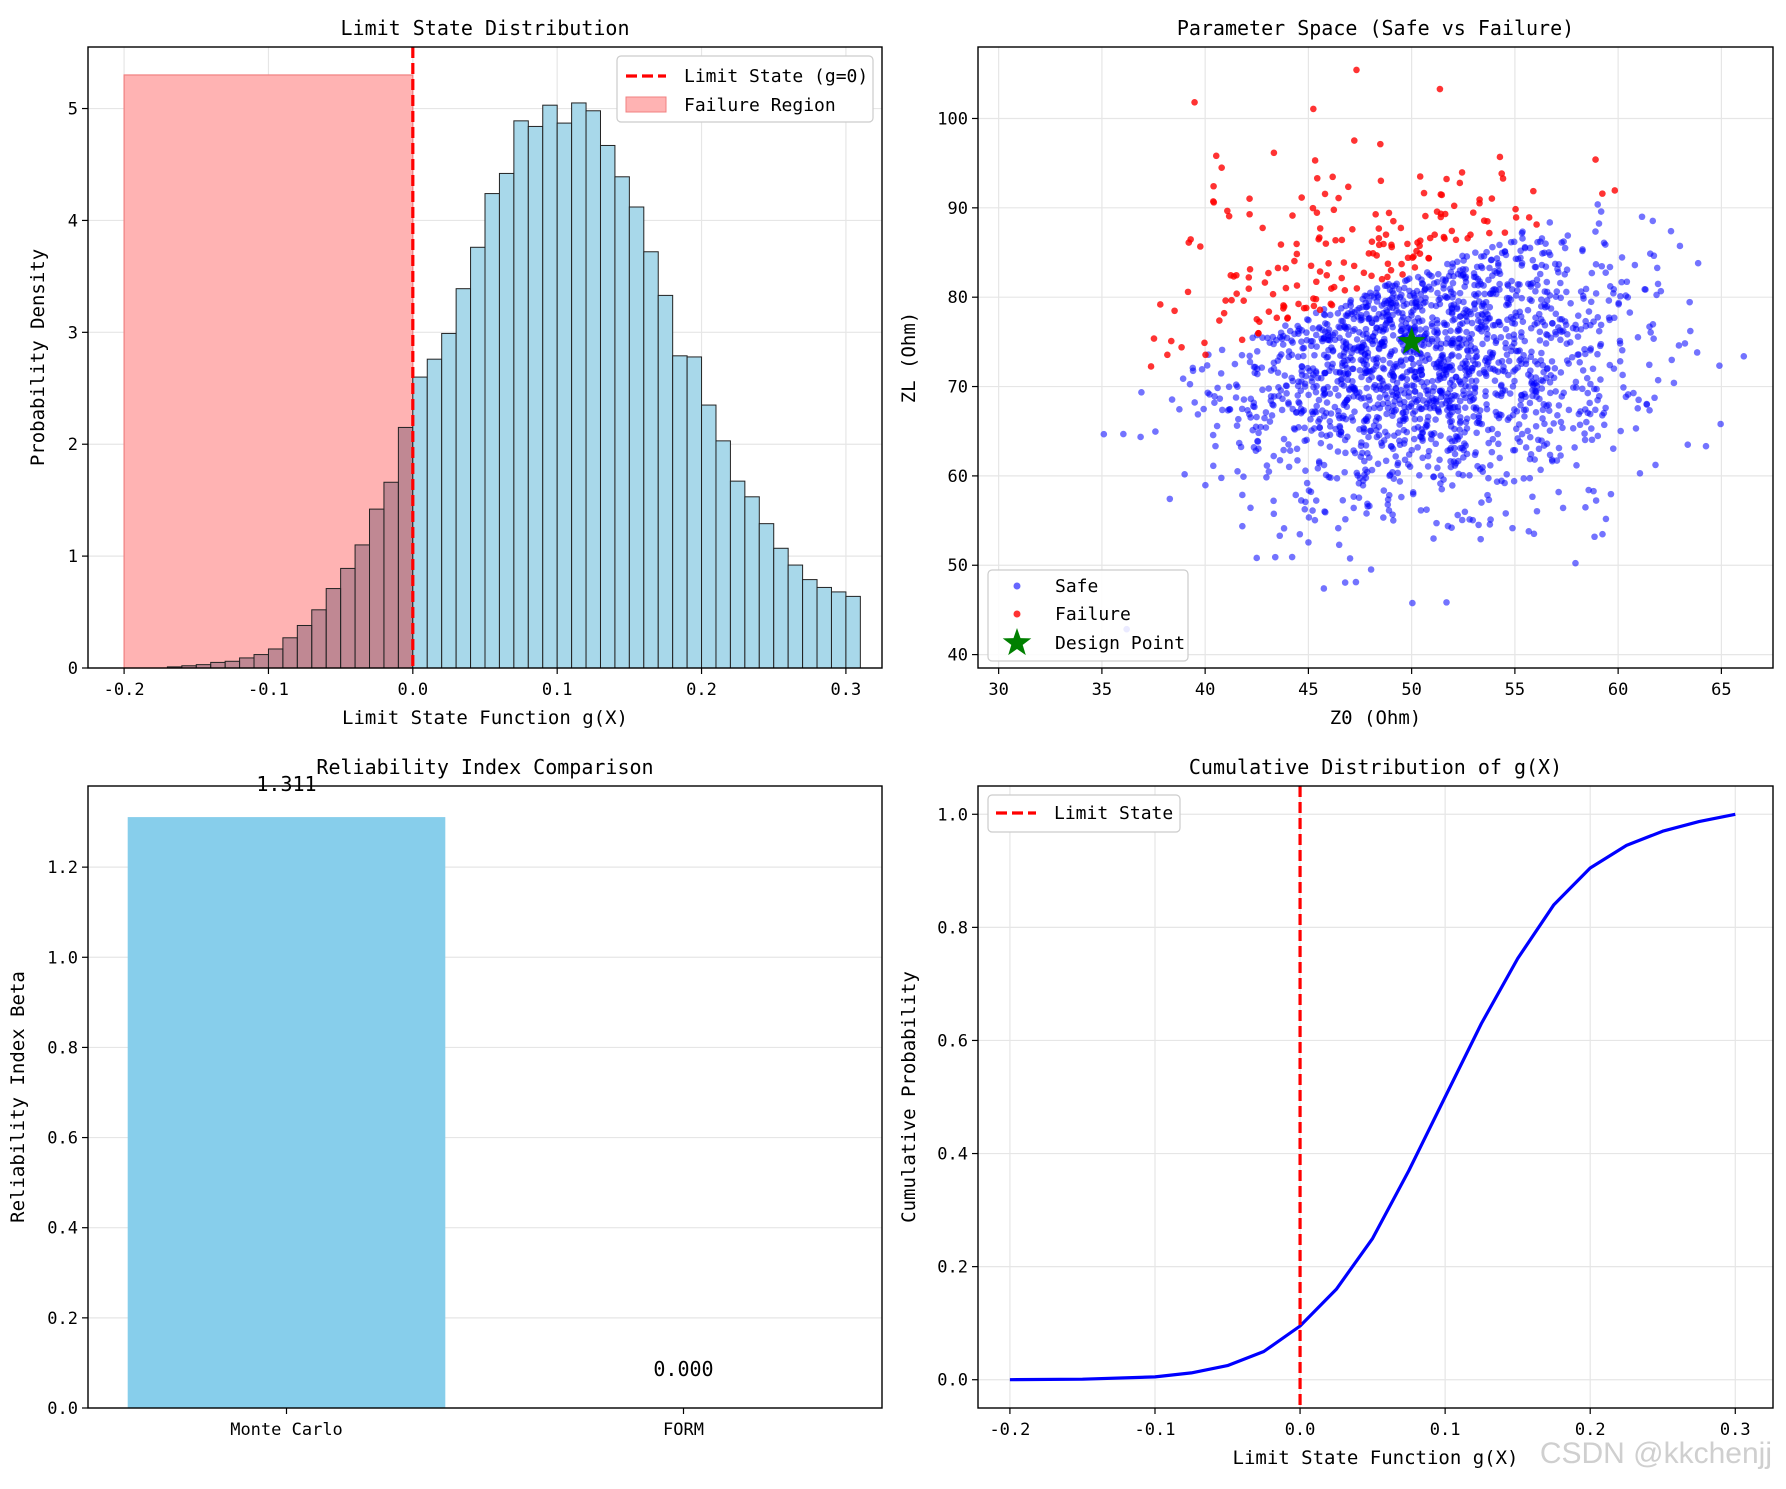 The height and width of the screenshot is (1489, 1786). I want to click on y-tick-label: 0.0, so click(62, 1409).